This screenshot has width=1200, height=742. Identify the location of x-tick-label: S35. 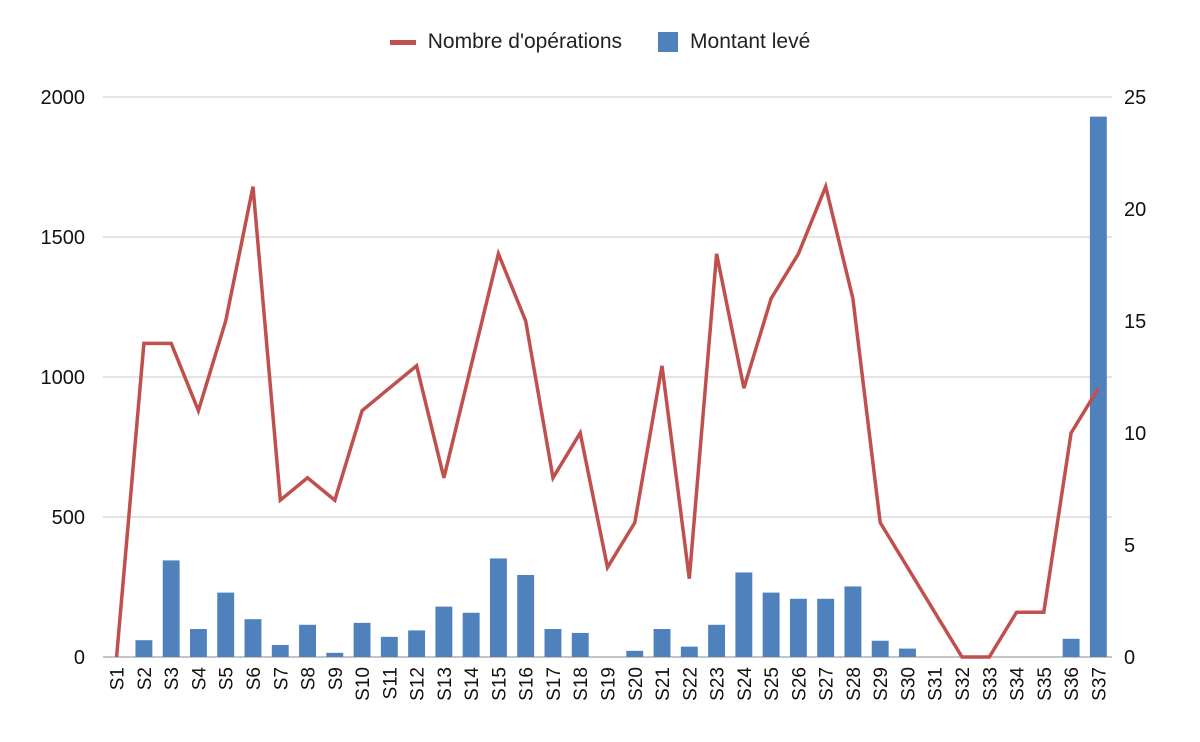
(1045, 684).